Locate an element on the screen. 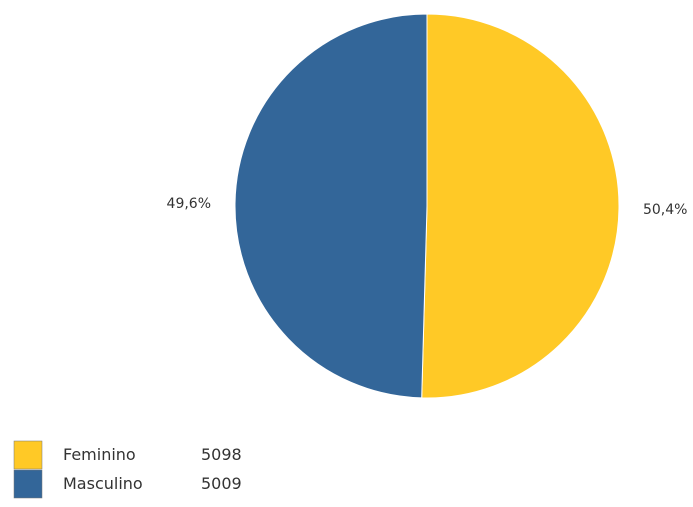 Image resolution: width=693 pixels, height=507 pixels. slice-percent-label-feminino: 50,4% is located at coordinates (665, 210).